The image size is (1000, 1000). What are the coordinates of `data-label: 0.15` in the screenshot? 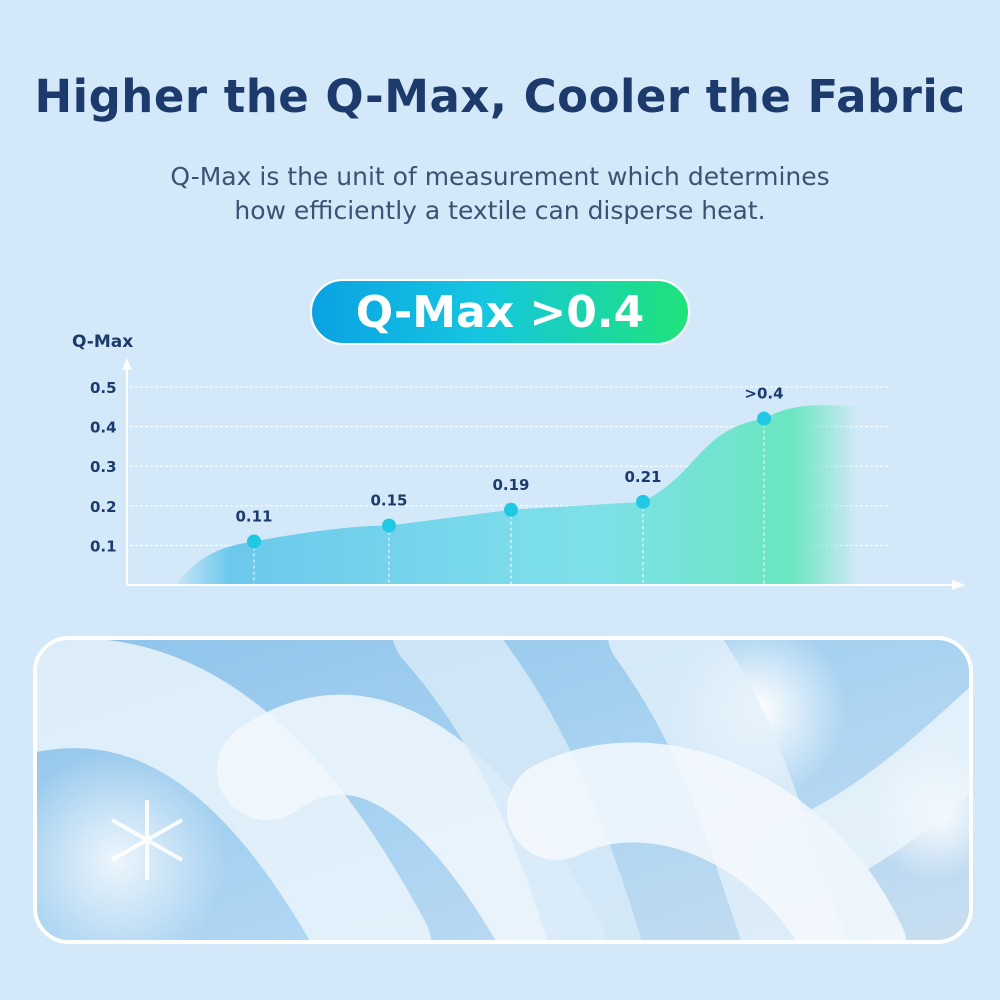 It's located at (388, 501).